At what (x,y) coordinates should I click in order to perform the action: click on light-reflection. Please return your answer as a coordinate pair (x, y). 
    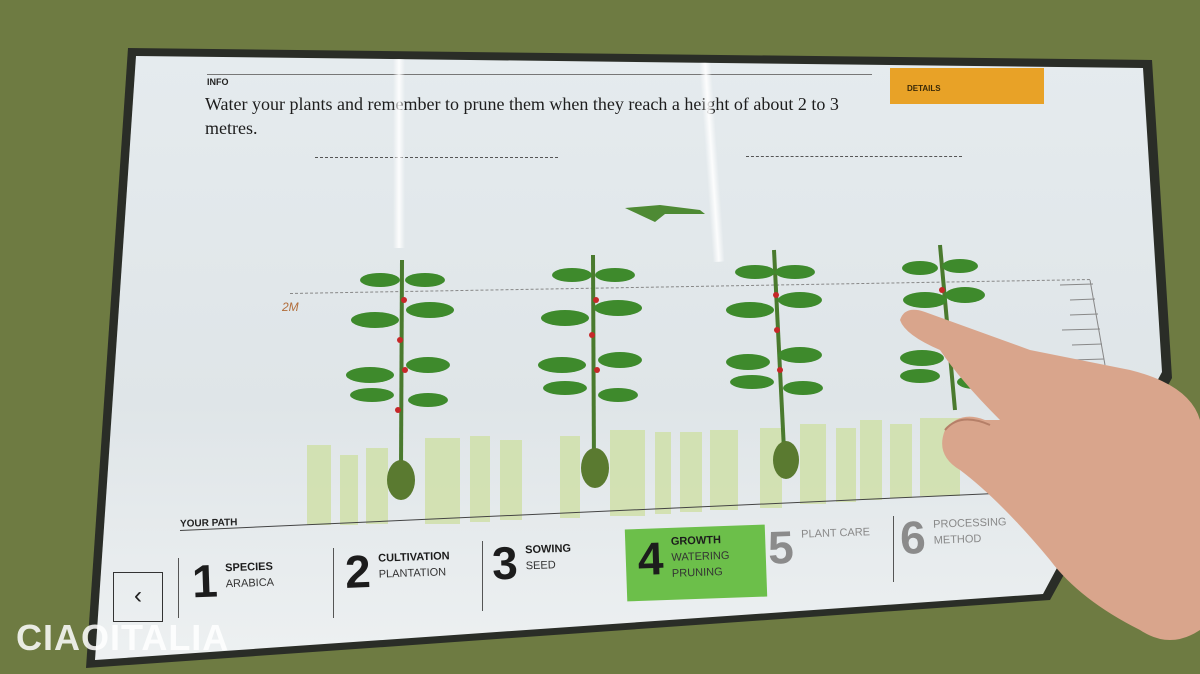
    Looking at the image, I should click on (399, 153).